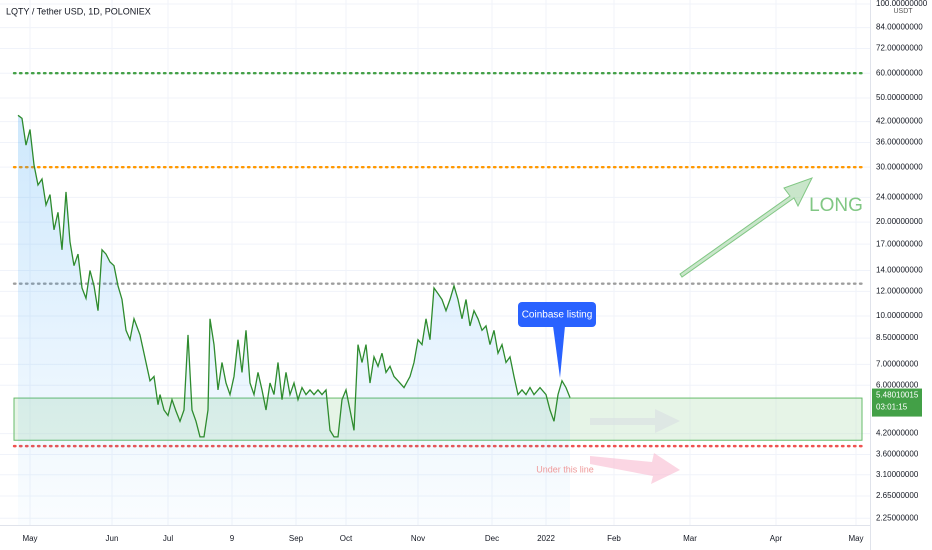 This screenshot has width=932, height=550. Describe the element at coordinates (232, 538) in the screenshot. I see `x-tick-label: 9` at that location.